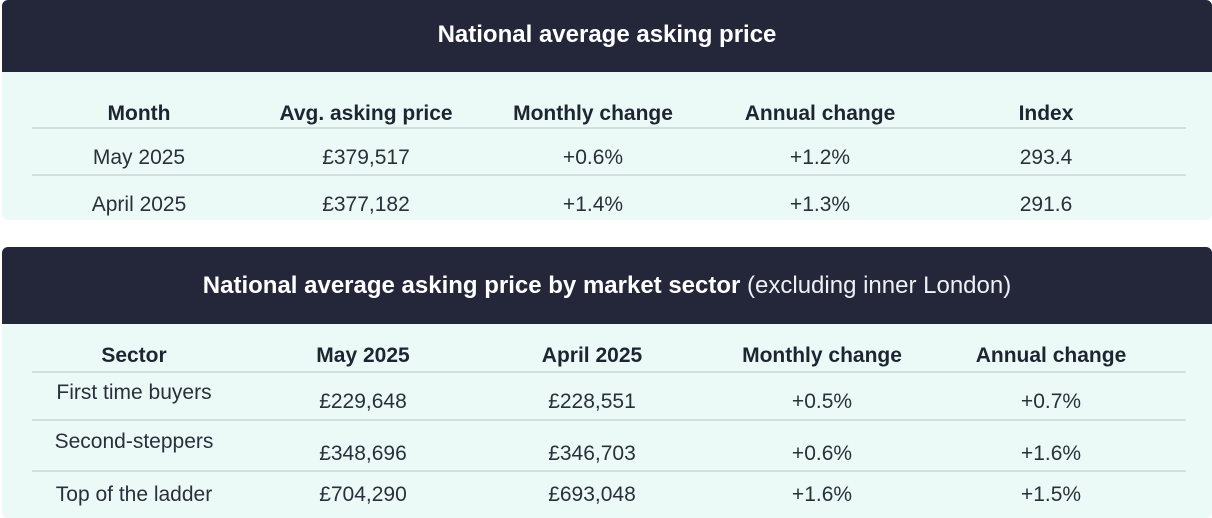  I want to click on table-title-subtitle: (excluding inner London), so click(879, 285).